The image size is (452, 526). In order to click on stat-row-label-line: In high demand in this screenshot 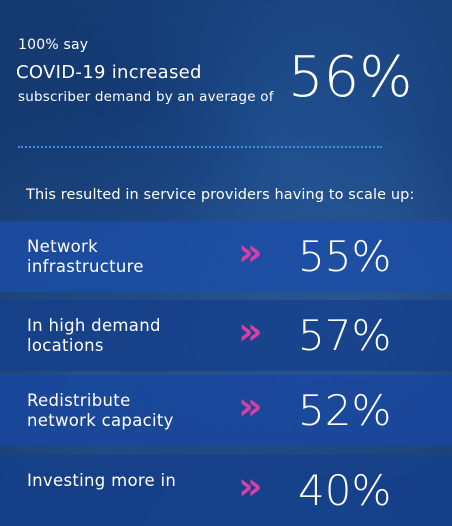, I will do `click(94, 325)`.